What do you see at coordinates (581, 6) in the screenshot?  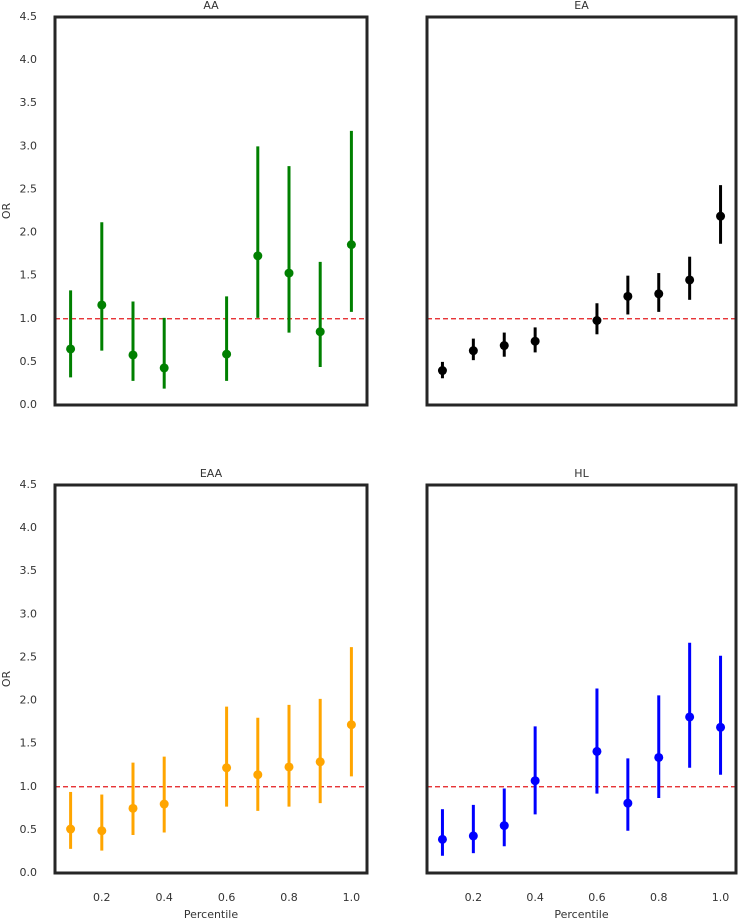 I see `subplot-title: EA` at bounding box center [581, 6].